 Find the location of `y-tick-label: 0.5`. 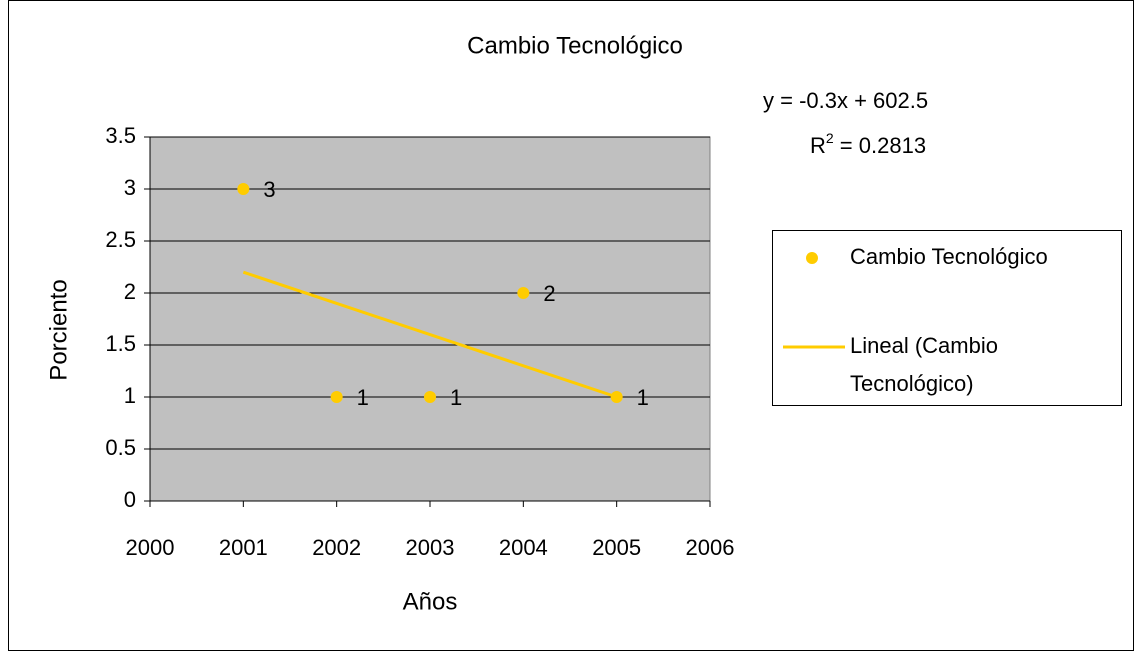

y-tick-label: 0.5 is located at coordinates (120, 447).